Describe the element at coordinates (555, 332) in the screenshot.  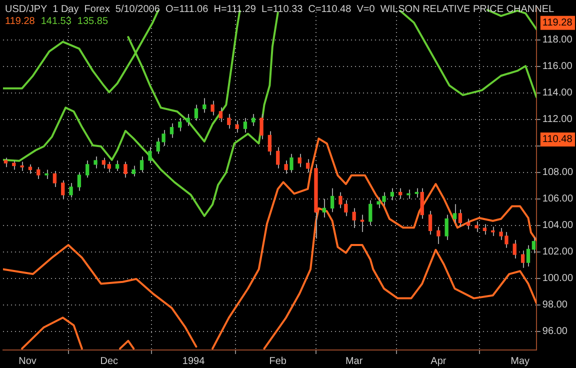
I see `y-tick-label: 96.00` at that location.